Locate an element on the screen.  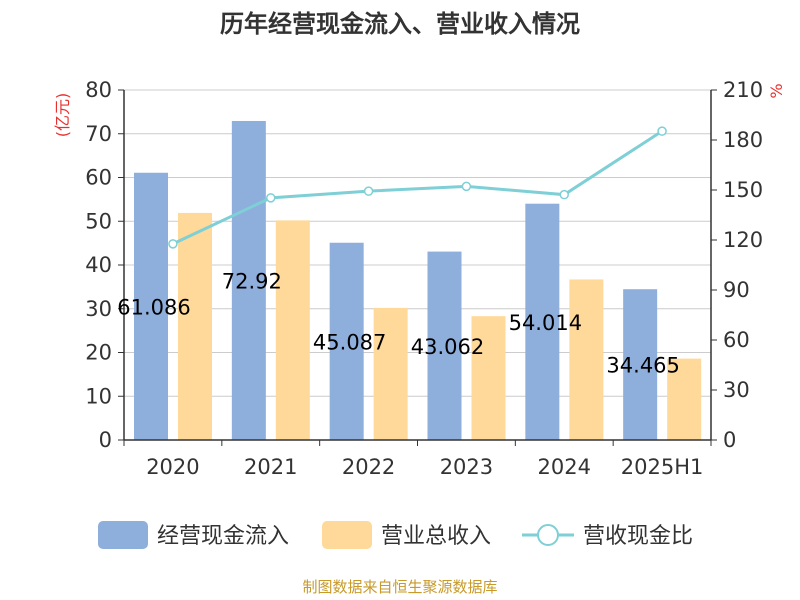
left-axis-unit: (亿元) is located at coordinates (62, 115).